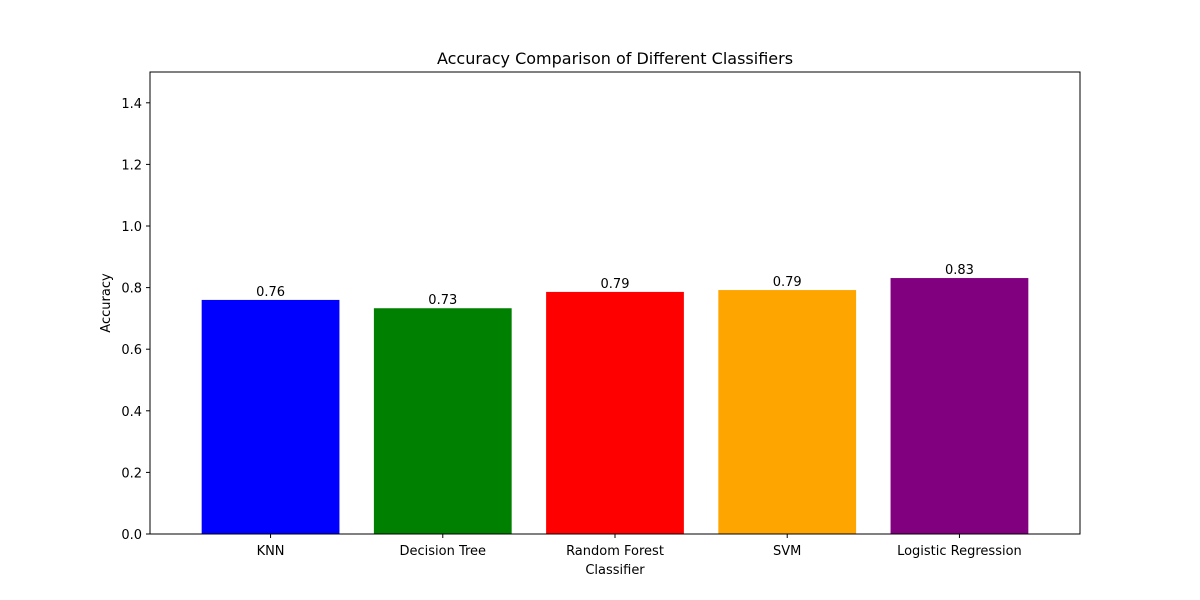 The height and width of the screenshot is (600, 1200). Describe the element at coordinates (615, 412) in the screenshot. I see `bar-random-forest` at that location.